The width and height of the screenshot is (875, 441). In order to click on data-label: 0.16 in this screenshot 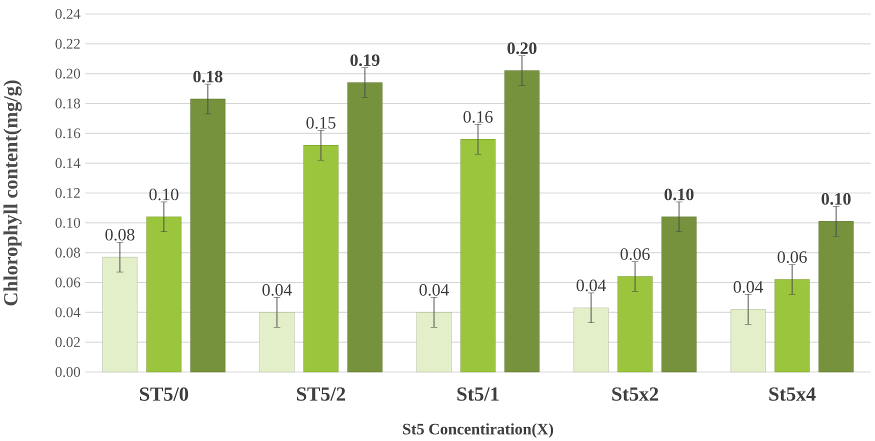, I will do `click(478, 117)`.